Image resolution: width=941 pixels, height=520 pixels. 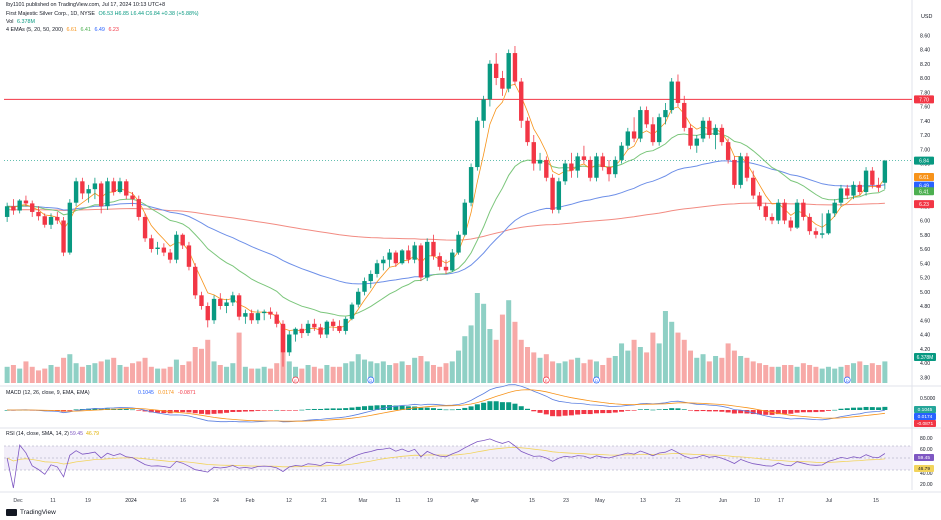 What do you see at coordinates (925, 364) in the screenshot?
I see `price-tick-label: 4.00` at bounding box center [925, 364].